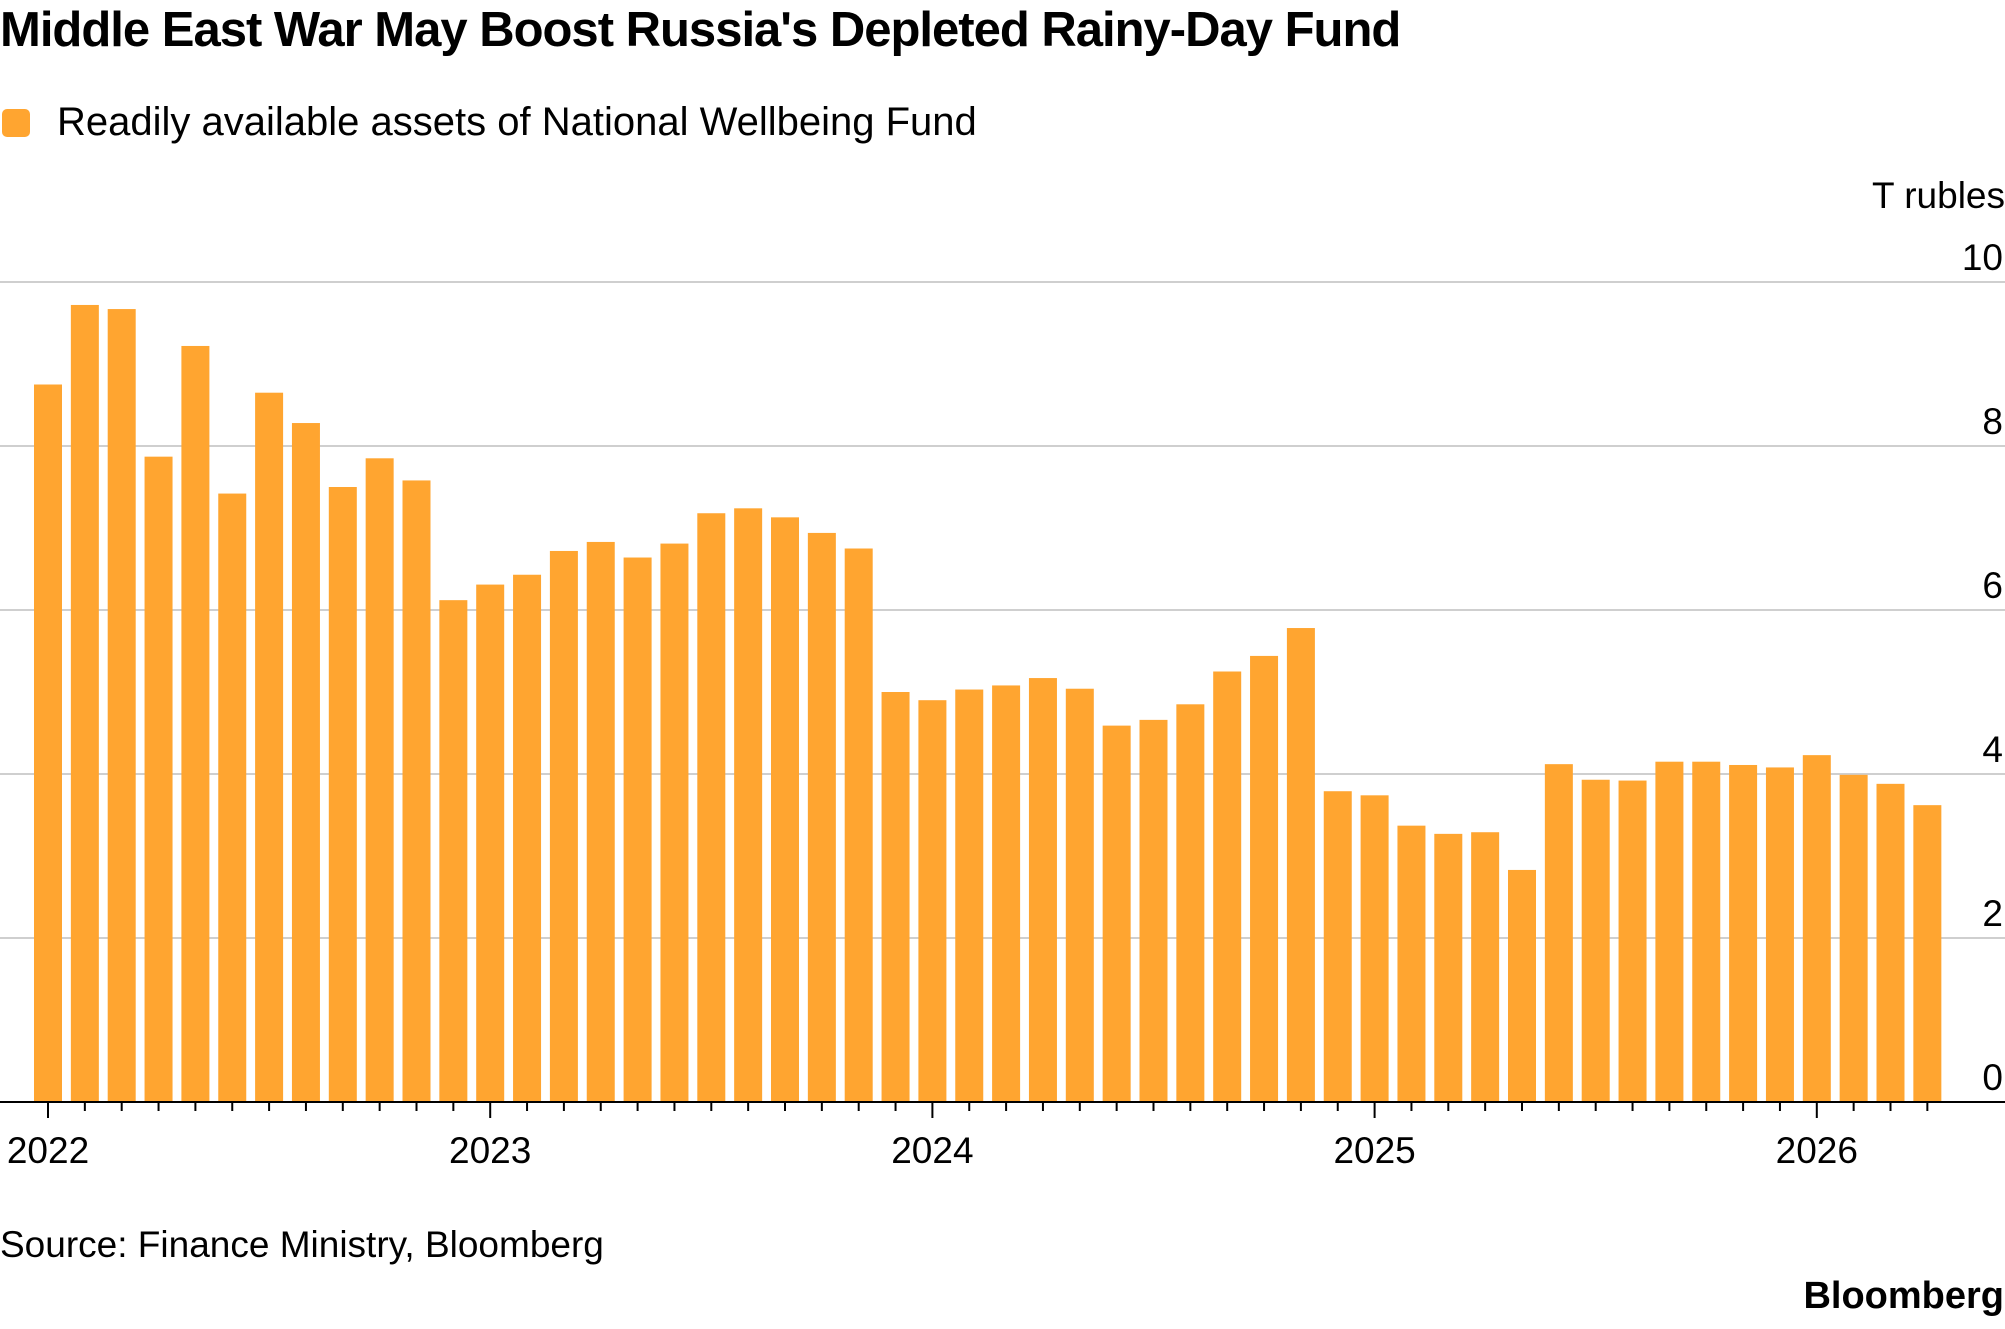 This screenshot has width=2005, height=1329. Describe the element at coordinates (1992, 585) in the screenshot. I see `y-tick-label: 6` at that location.